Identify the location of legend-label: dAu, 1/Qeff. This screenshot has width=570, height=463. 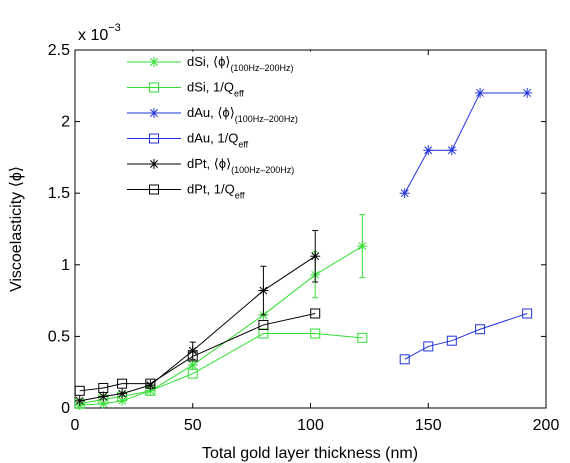
(218, 140).